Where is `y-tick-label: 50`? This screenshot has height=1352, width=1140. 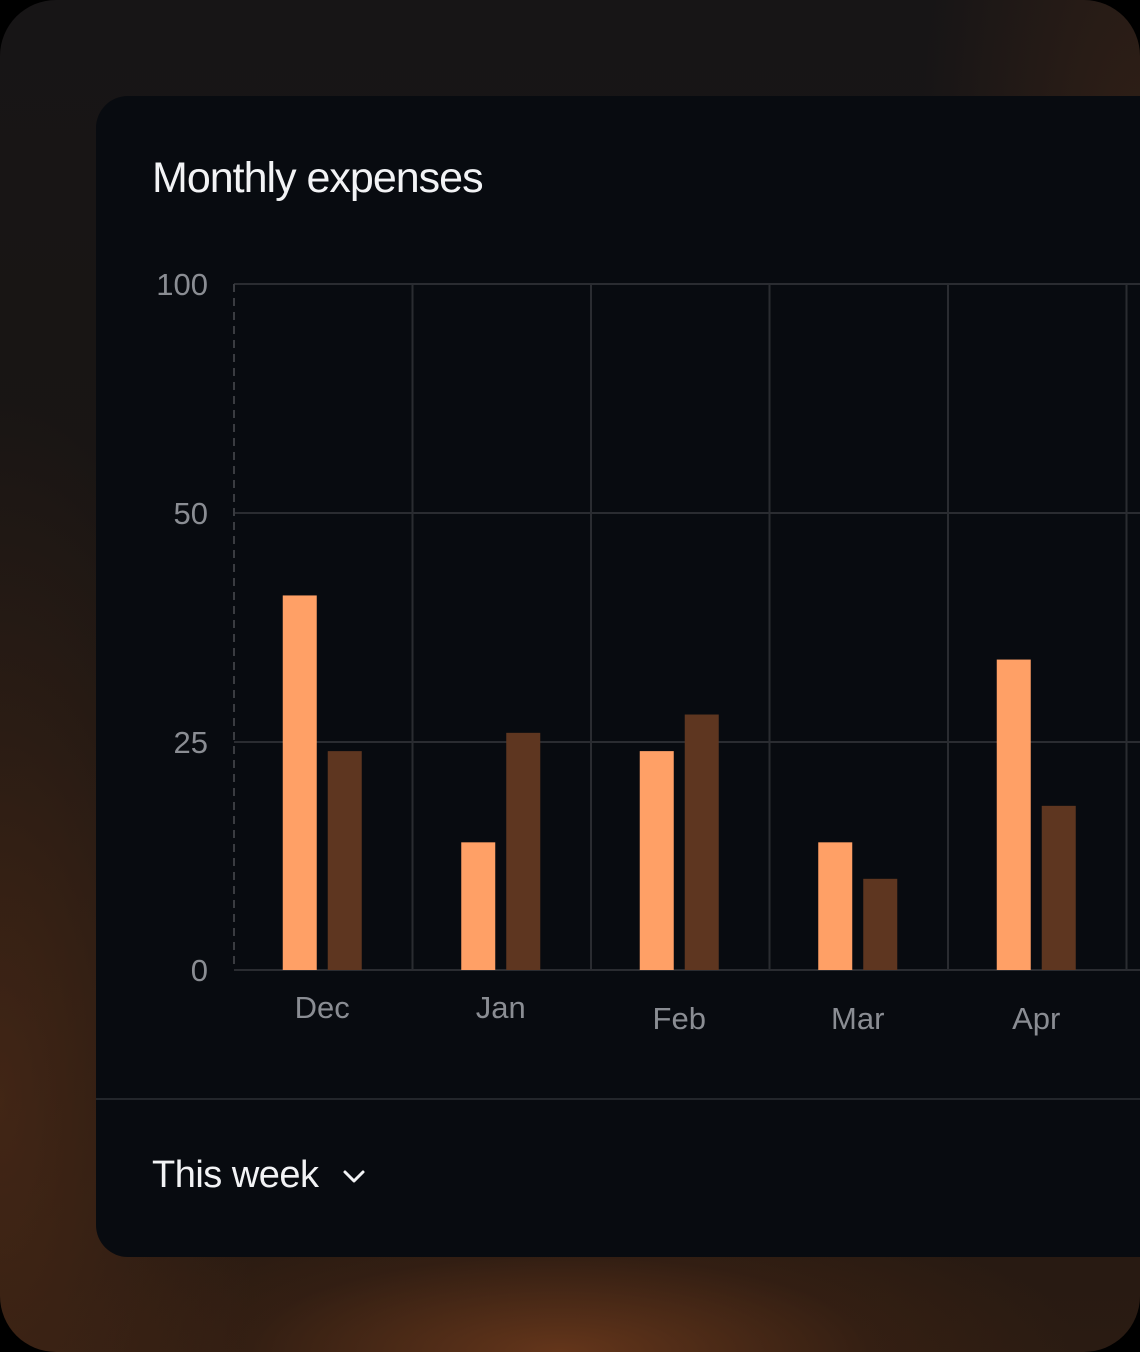 y-tick-label: 50 is located at coordinates (191, 513).